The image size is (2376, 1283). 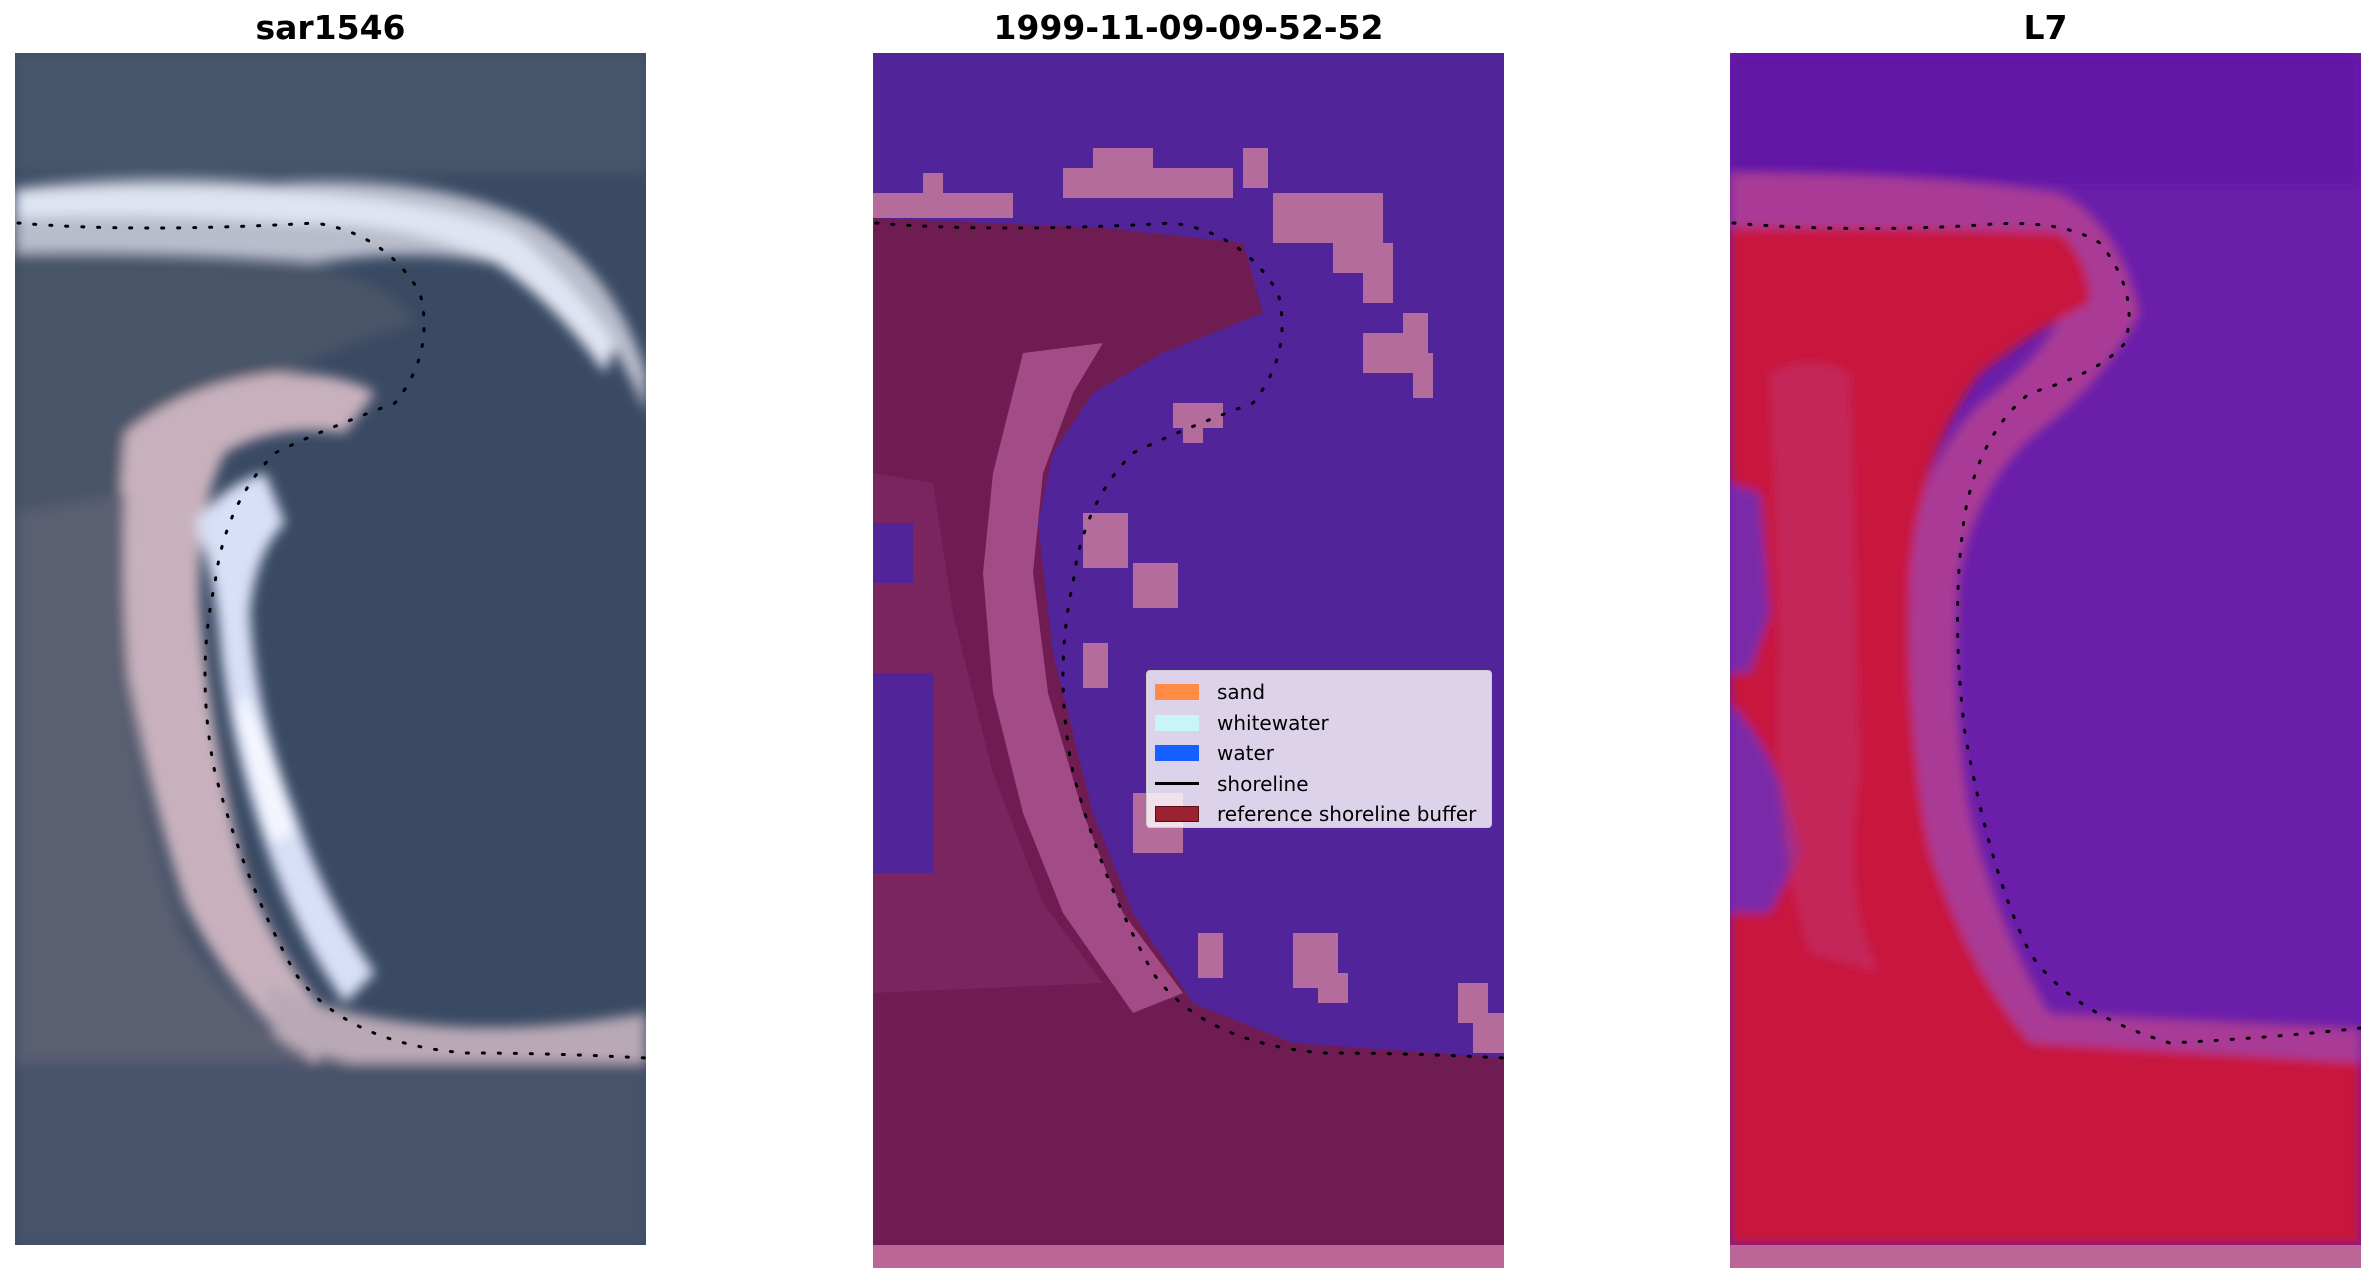 What do you see at coordinates (1241, 692) in the screenshot?
I see `legend-label-sand: sand` at bounding box center [1241, 692].